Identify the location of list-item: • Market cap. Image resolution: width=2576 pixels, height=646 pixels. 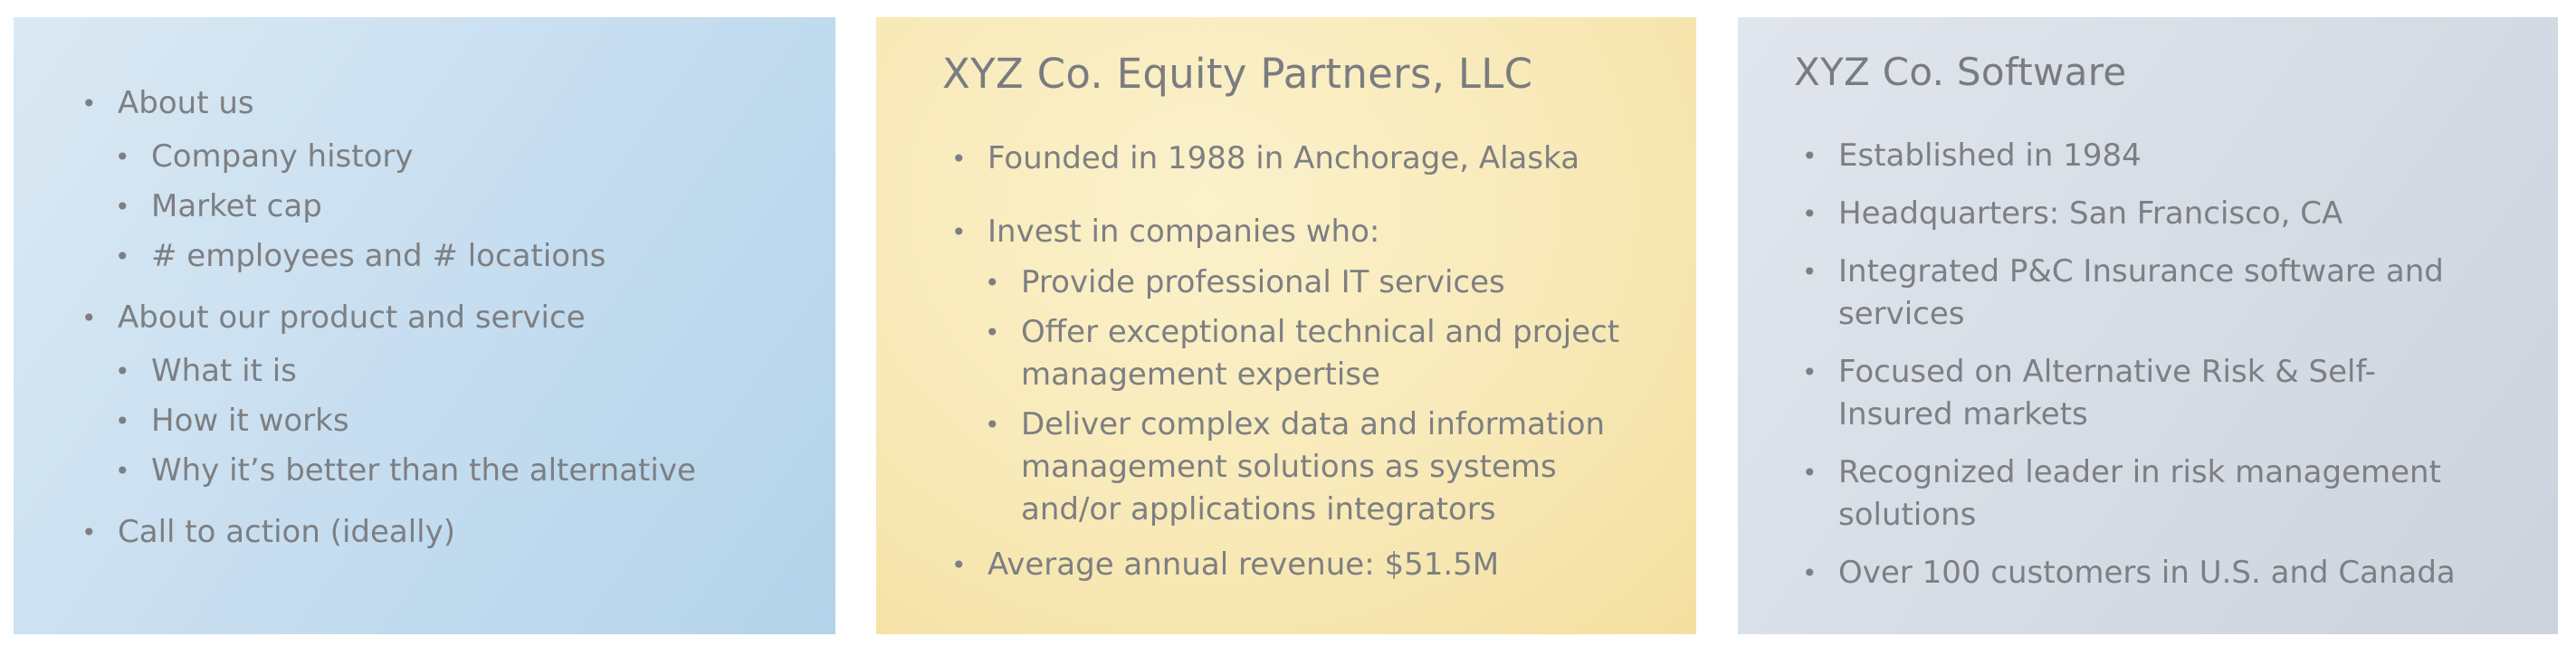
(424, 207).